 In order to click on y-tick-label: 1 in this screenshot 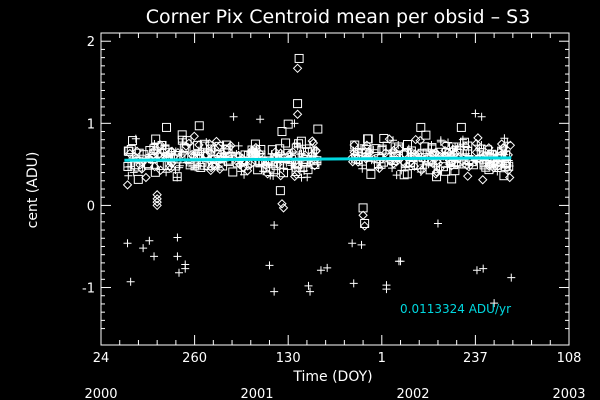, I will do `click(91, 124)`.